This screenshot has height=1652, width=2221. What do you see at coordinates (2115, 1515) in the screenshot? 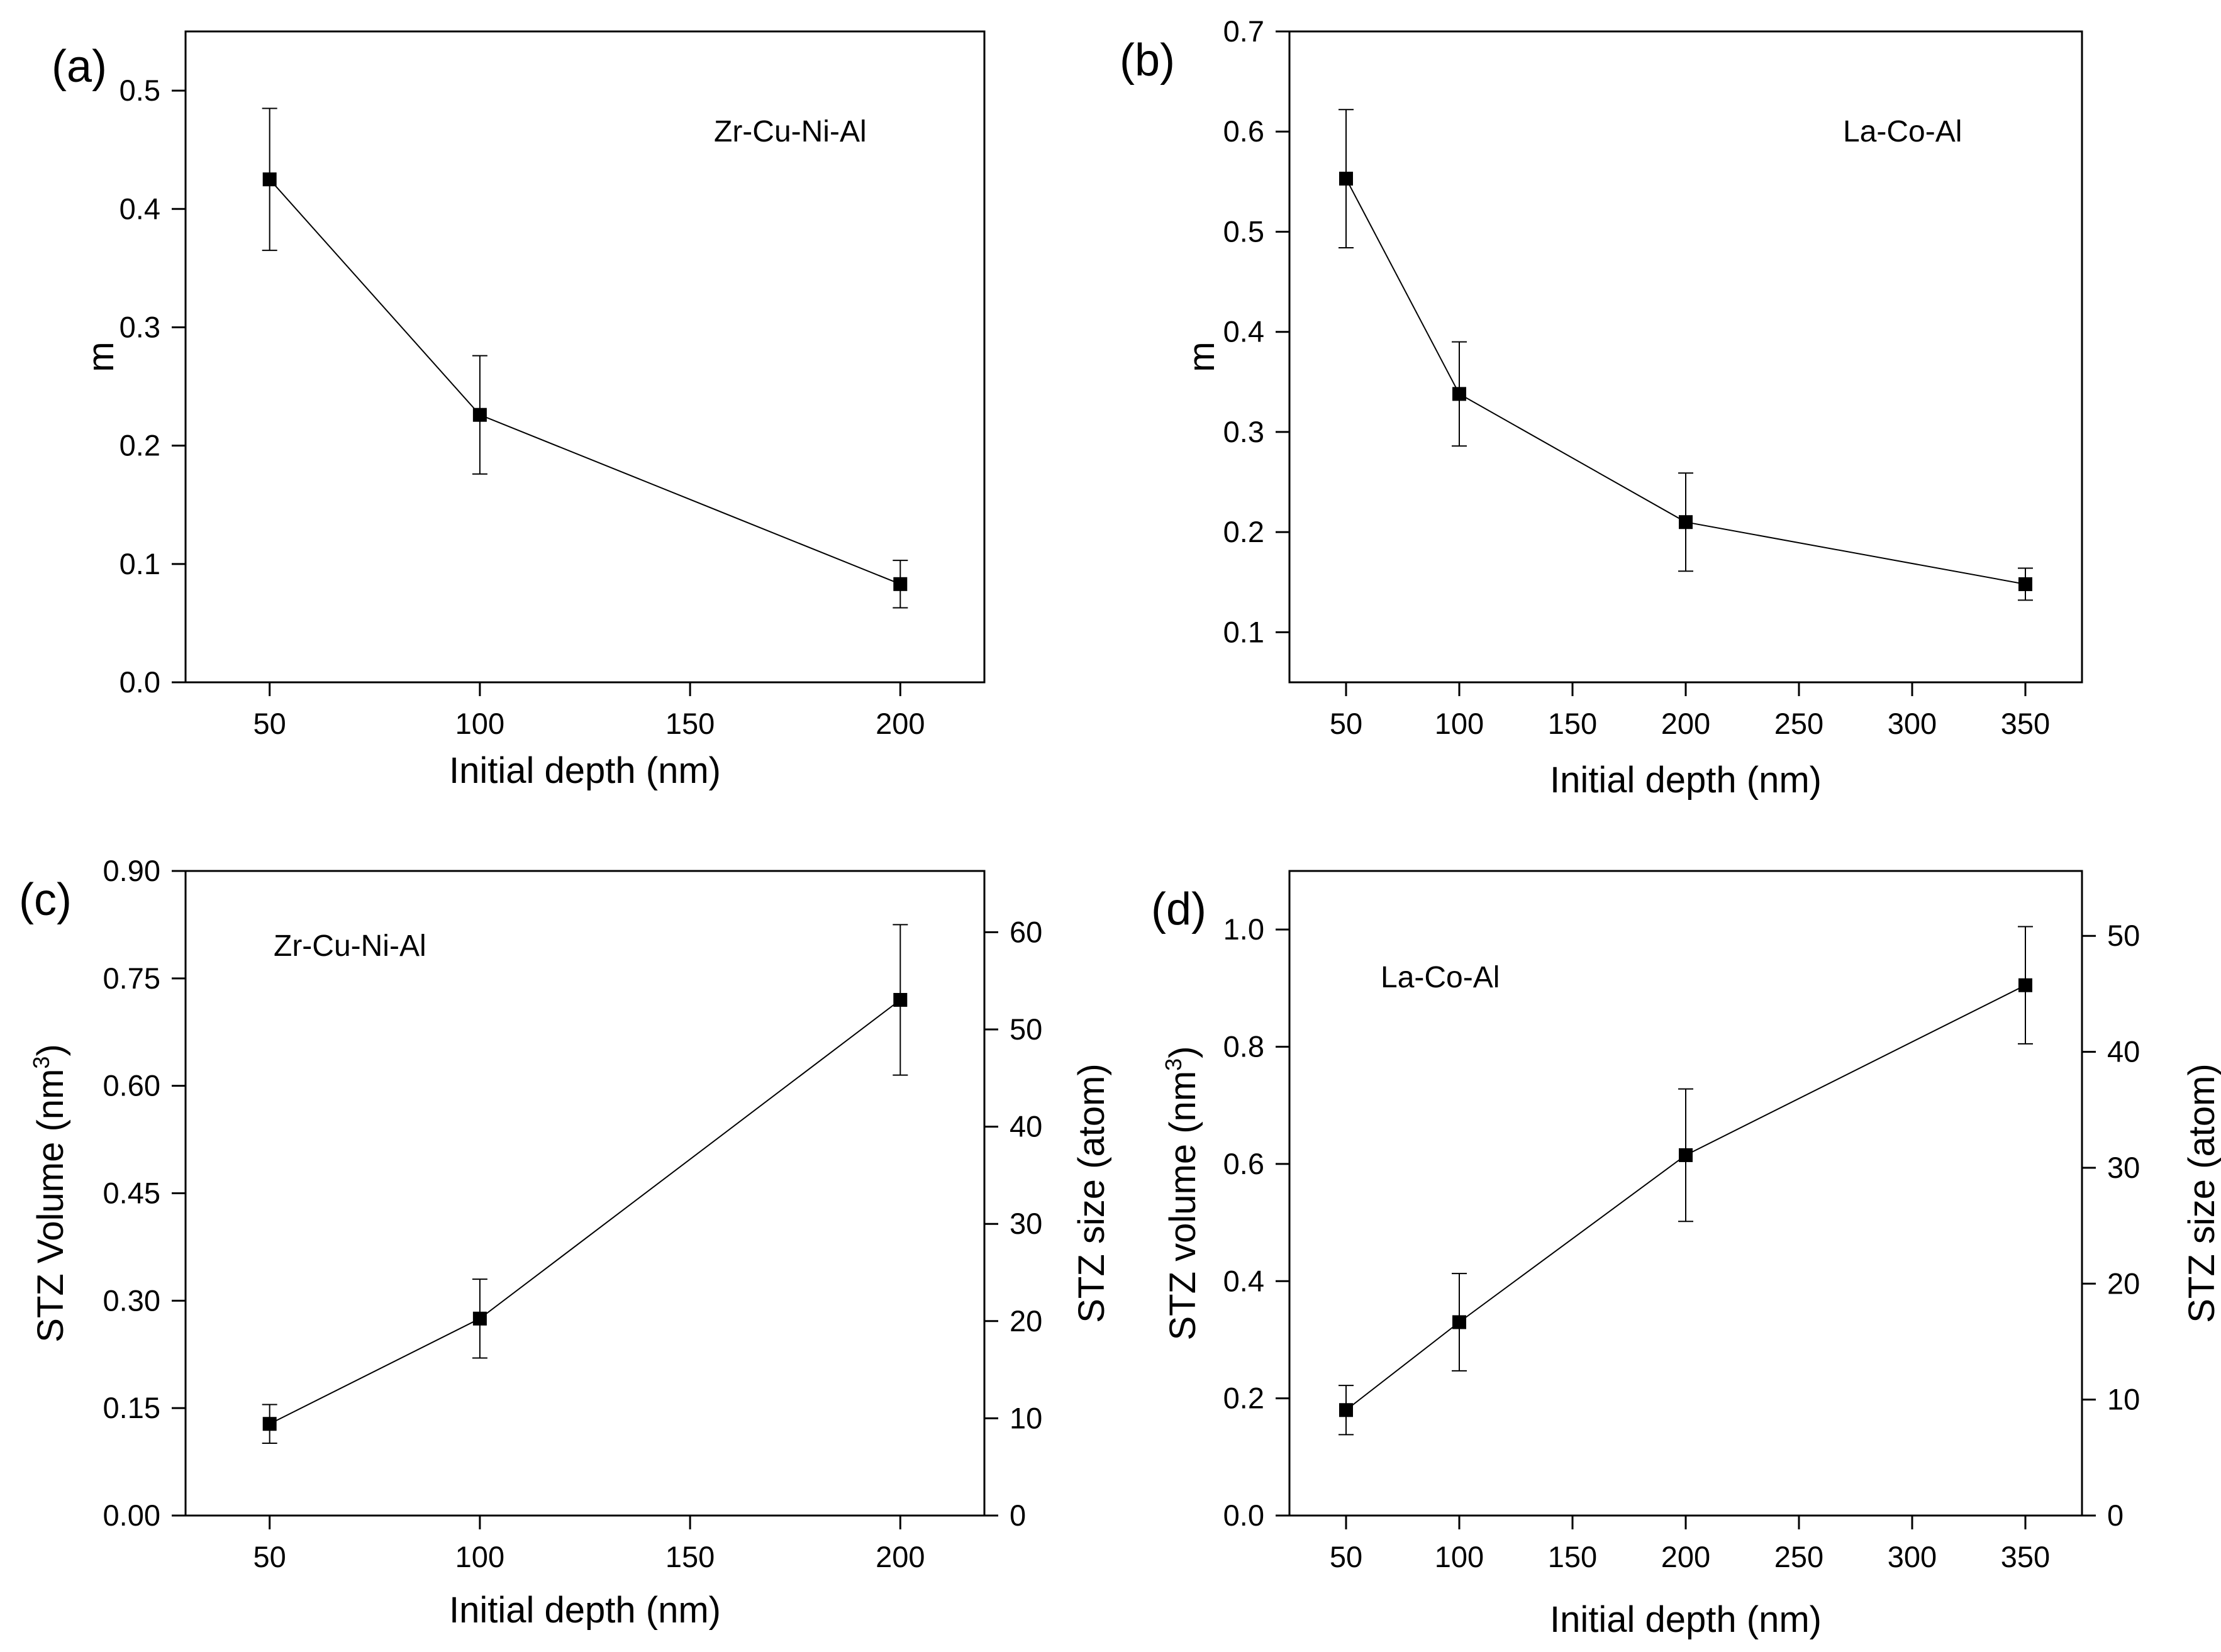
I see `y2-tick-label: 0` at bounding box center [2115, 1515].